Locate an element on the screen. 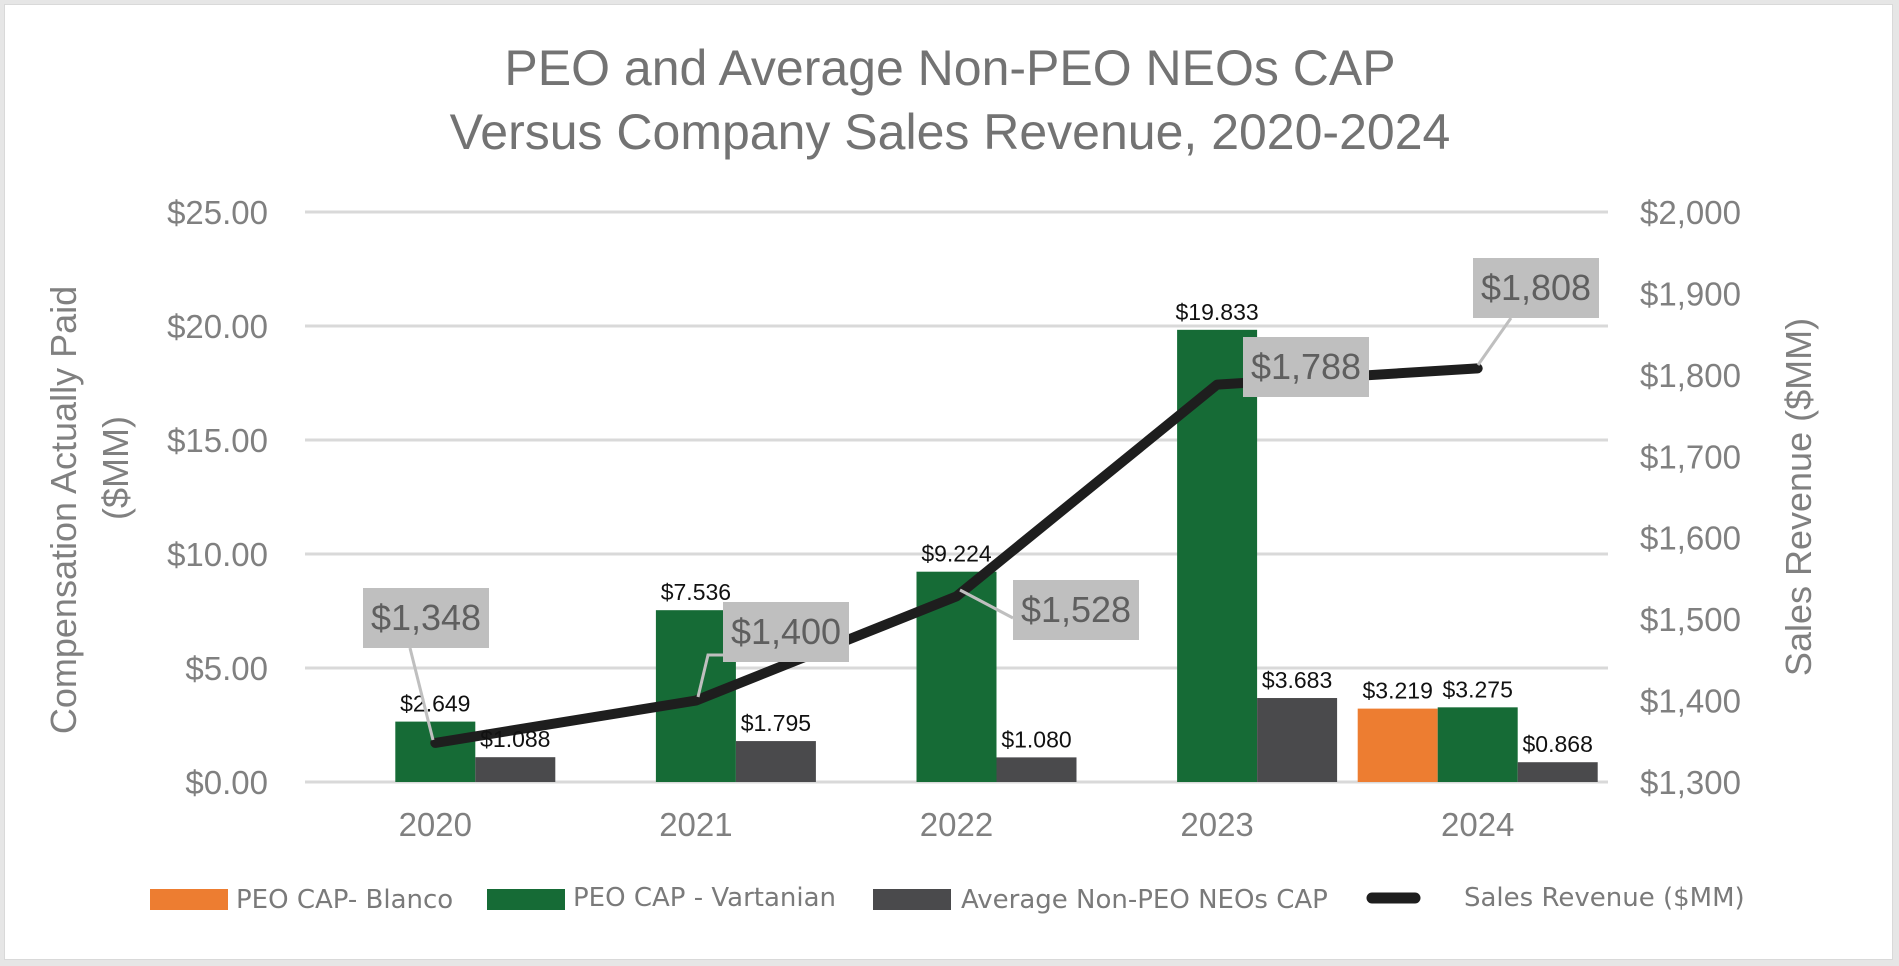 Image resolution: width=1899 pixels, height=966 pixels. legend-label-blanco: PEO CAP- Blanco is located at coordinates (344, 900).